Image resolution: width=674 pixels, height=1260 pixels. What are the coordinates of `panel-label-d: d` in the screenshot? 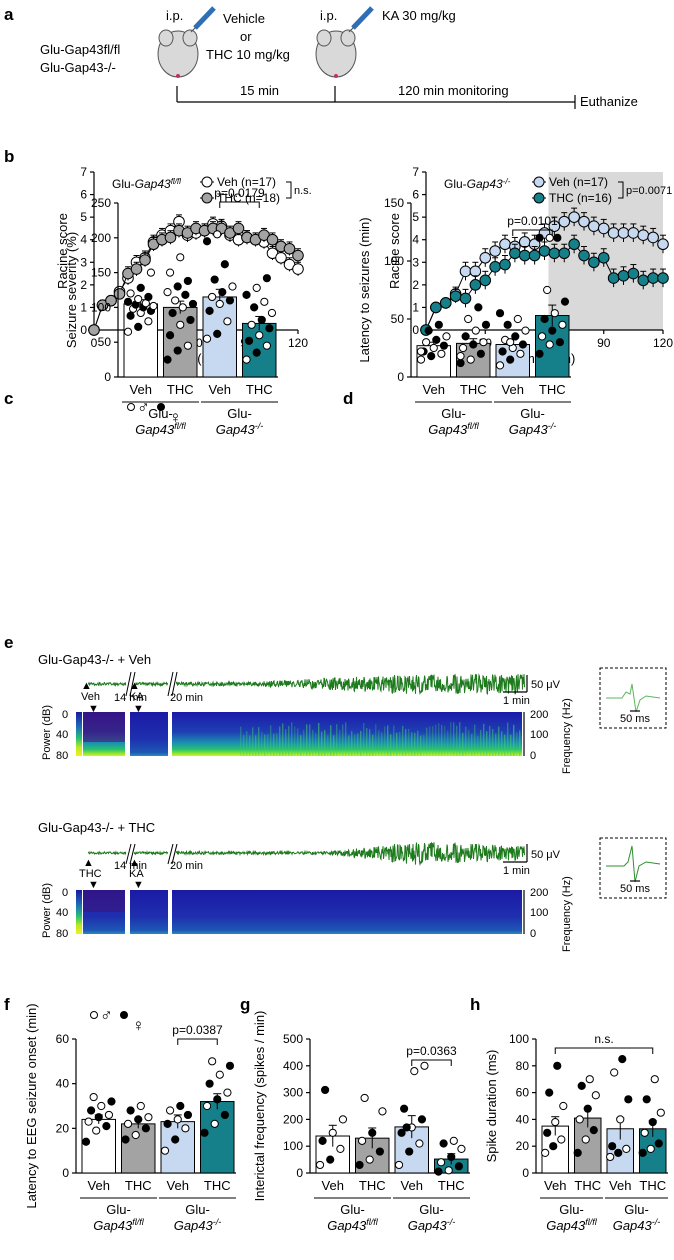 It's located at (348, 398).